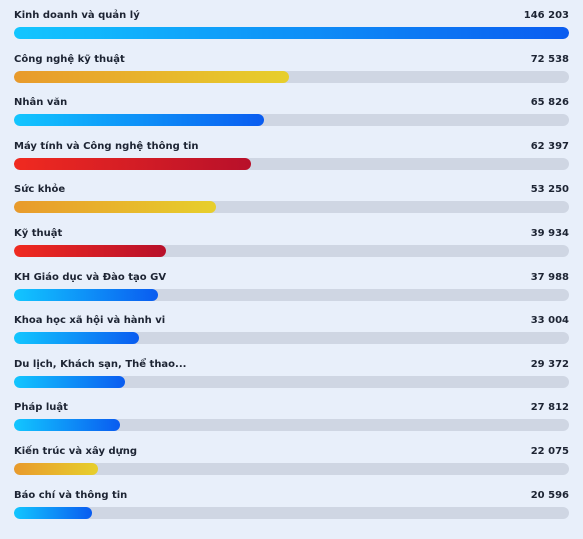 This screenshot has width=583, height=539. Describe the element at coordinates (69, 59) in the screenshot. I see `category-label: Công nghệ kỹ thuật` at that location.